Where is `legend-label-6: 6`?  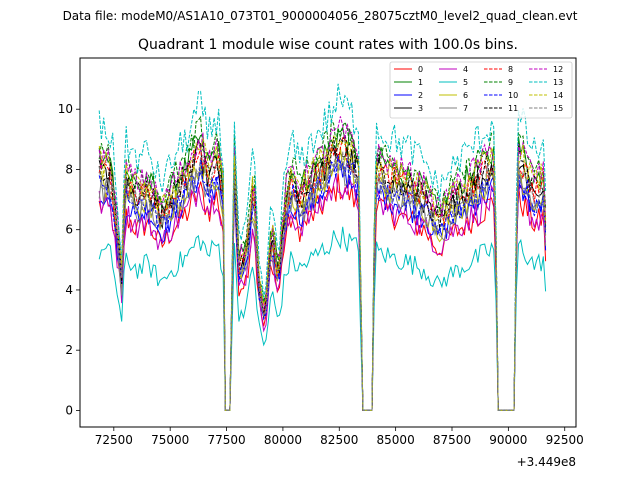
legend-label-6: 6 is located at coordinates (465, 95).